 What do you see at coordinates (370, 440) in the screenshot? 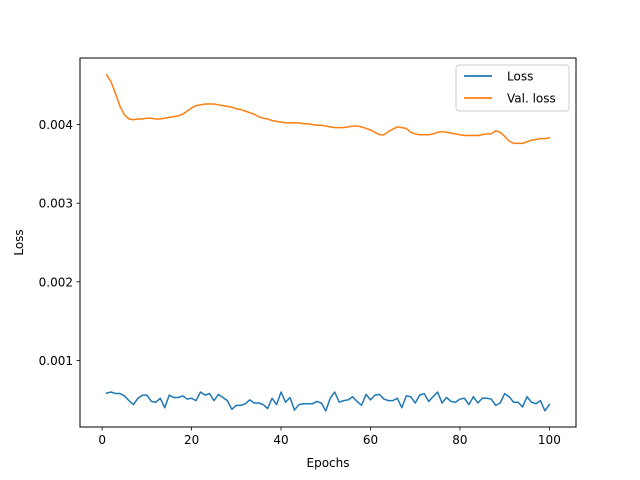
I see `x-tick-label: 60` at bounding box center [370, 440].